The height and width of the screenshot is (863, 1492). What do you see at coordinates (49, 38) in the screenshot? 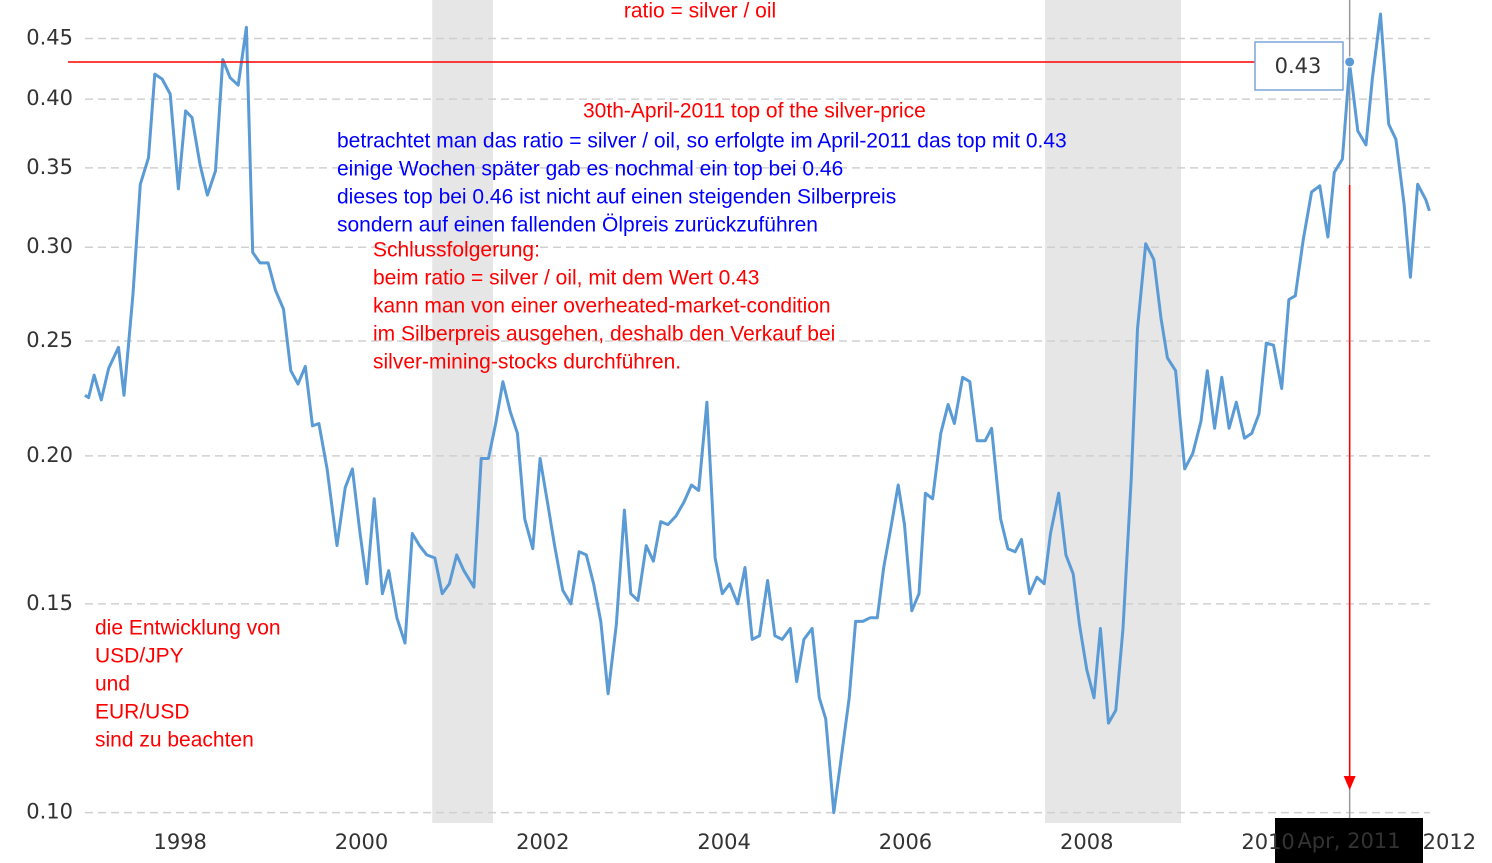
I see `y-tick-label: 0.45` at bounding box center [49, 38].